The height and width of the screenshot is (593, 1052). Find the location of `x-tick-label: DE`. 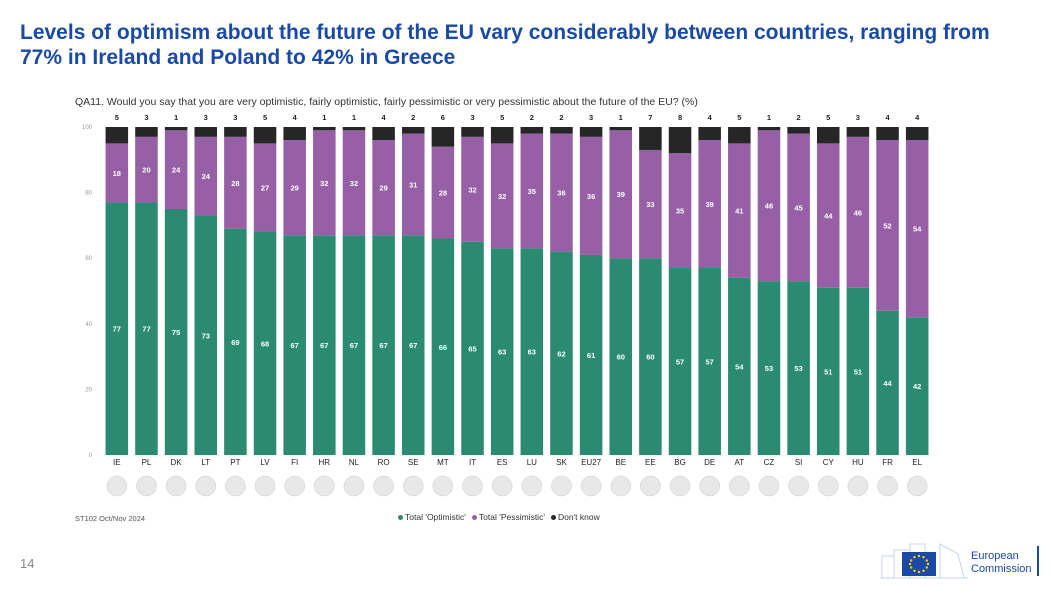

x-tick-label: DE is located at coordinates (709, 462).